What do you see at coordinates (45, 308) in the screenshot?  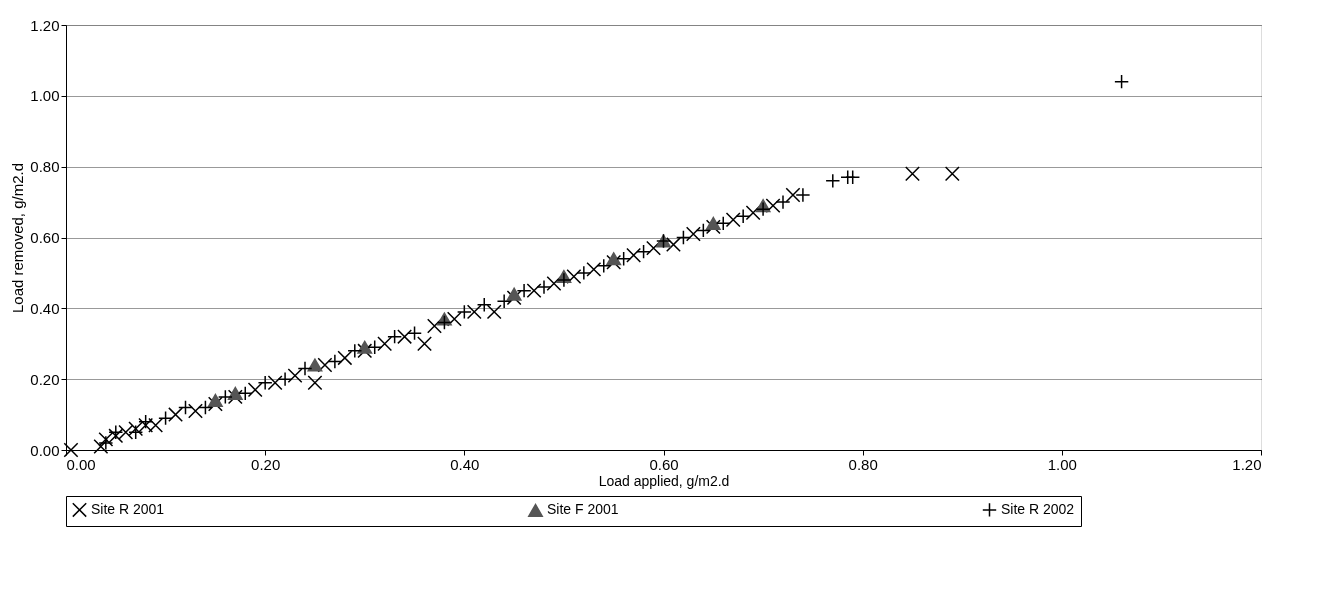 I see `y-tick-label: 0.40` at bounding box center [45, 308].